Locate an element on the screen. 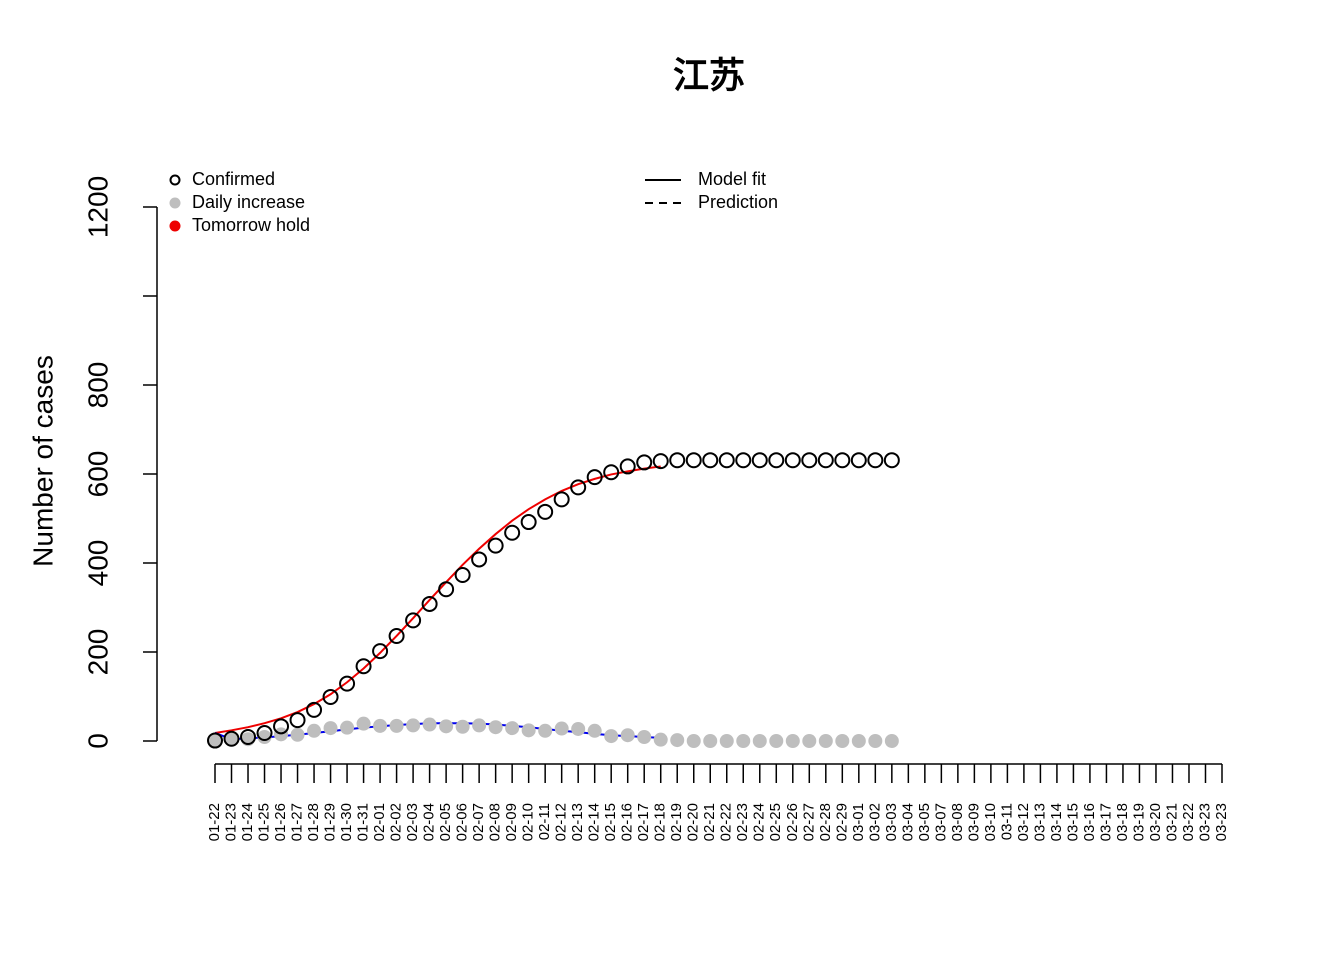 This screenshot has width=1344, height=960. x-tick-label: 02-22 is located at coordinates (726, 822).